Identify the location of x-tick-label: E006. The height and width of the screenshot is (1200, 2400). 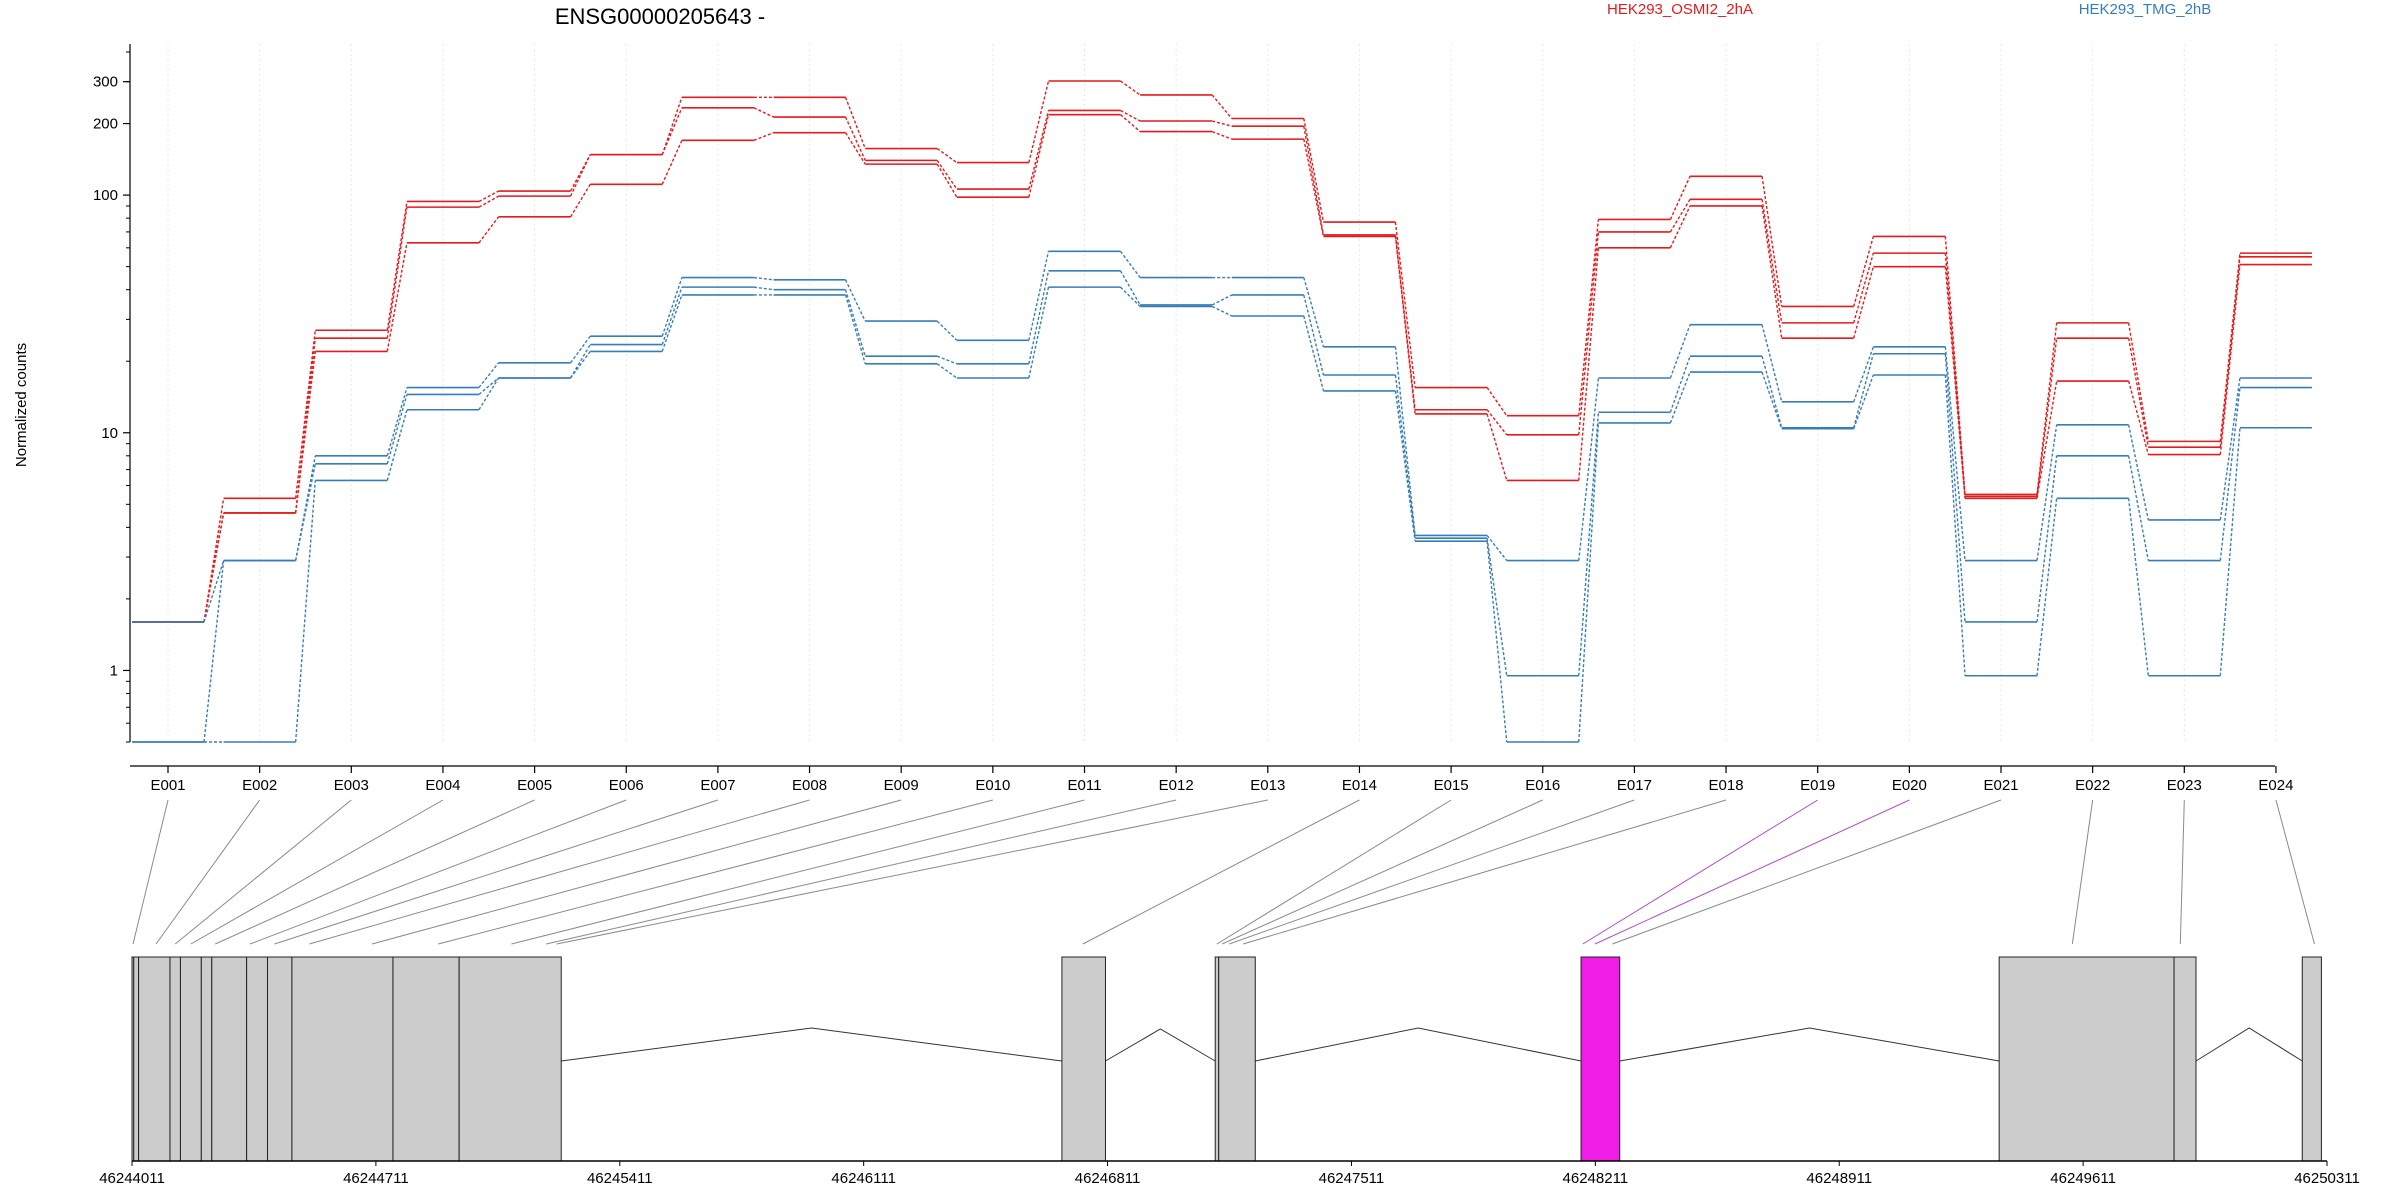
(626, 785).